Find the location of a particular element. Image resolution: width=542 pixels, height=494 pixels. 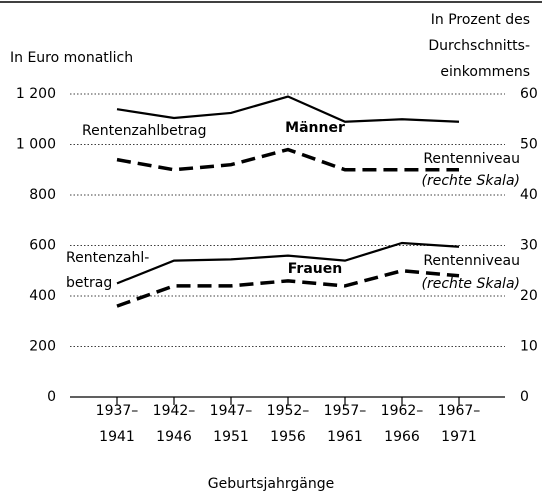

series-label: Rentenzahlbetrag is located at coordinates (144, 131).